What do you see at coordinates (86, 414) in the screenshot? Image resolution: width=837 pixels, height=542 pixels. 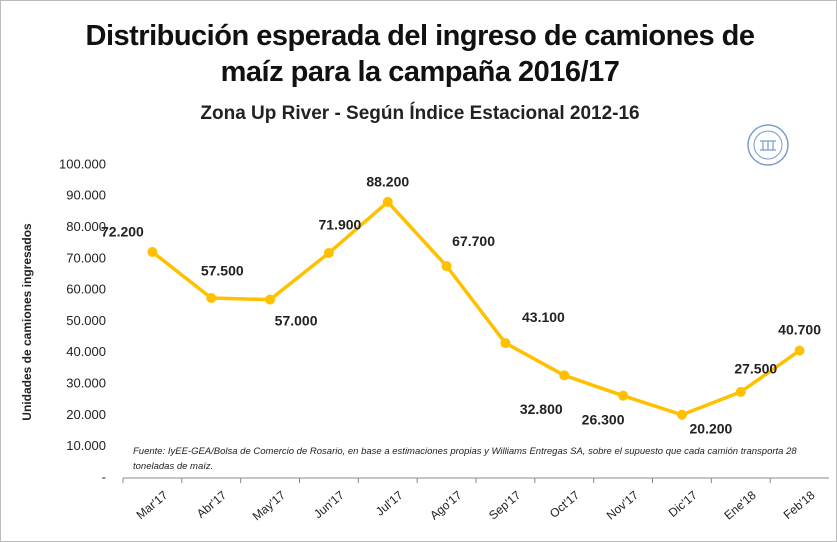 I see `y-tick-label: 20.000` at bounding box center [86, 414].